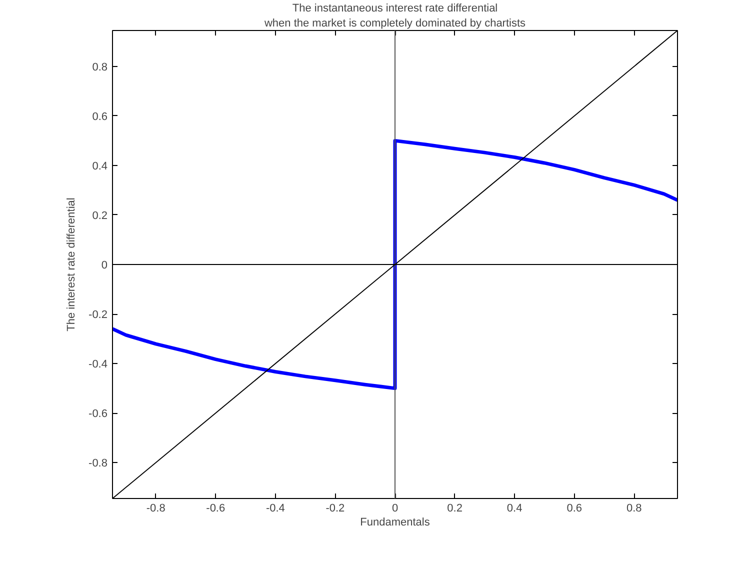 This screenshot has width=746, height=569. I want to click on chart-title: The instantaneous interest rate differential, so click(395, 8).